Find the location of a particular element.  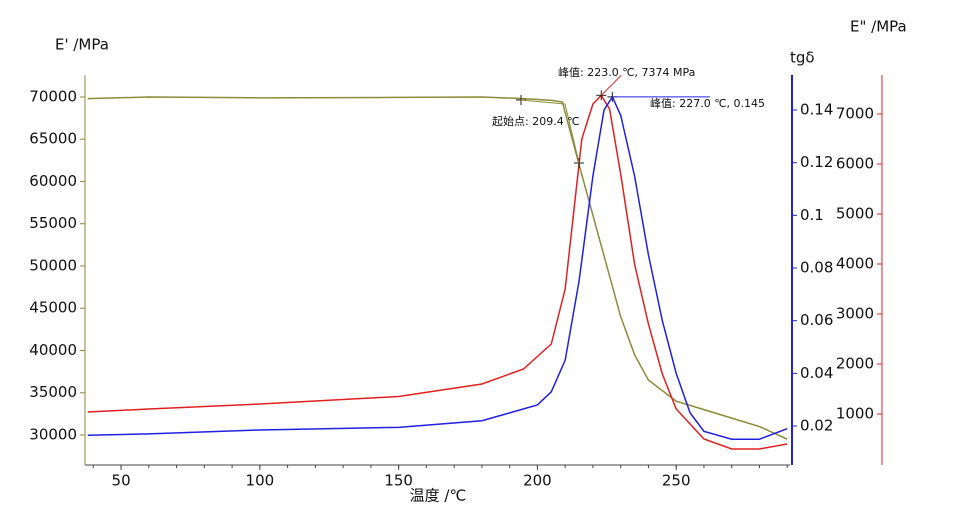

y-tick-label: 70000 is located at coordinates (53, 96).